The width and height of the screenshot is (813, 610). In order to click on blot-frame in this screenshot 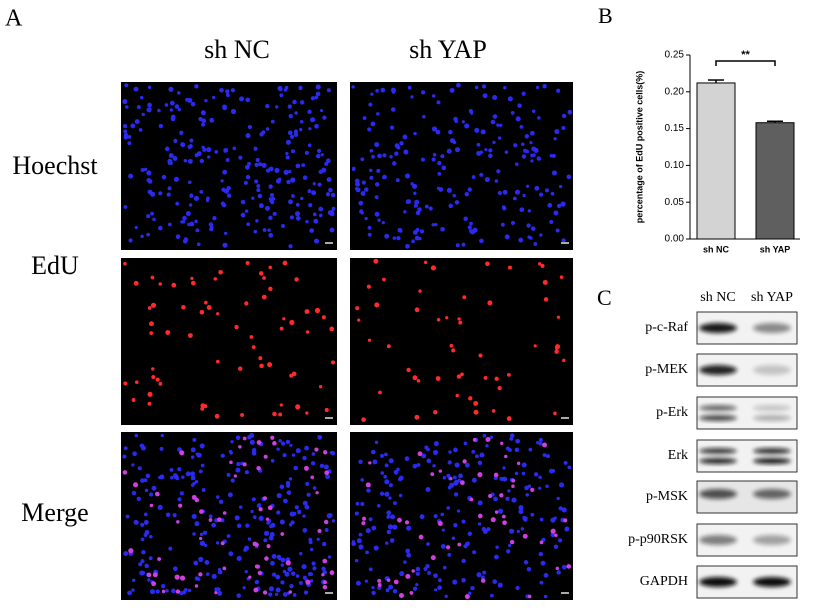, I will do `click(747, 413)`.